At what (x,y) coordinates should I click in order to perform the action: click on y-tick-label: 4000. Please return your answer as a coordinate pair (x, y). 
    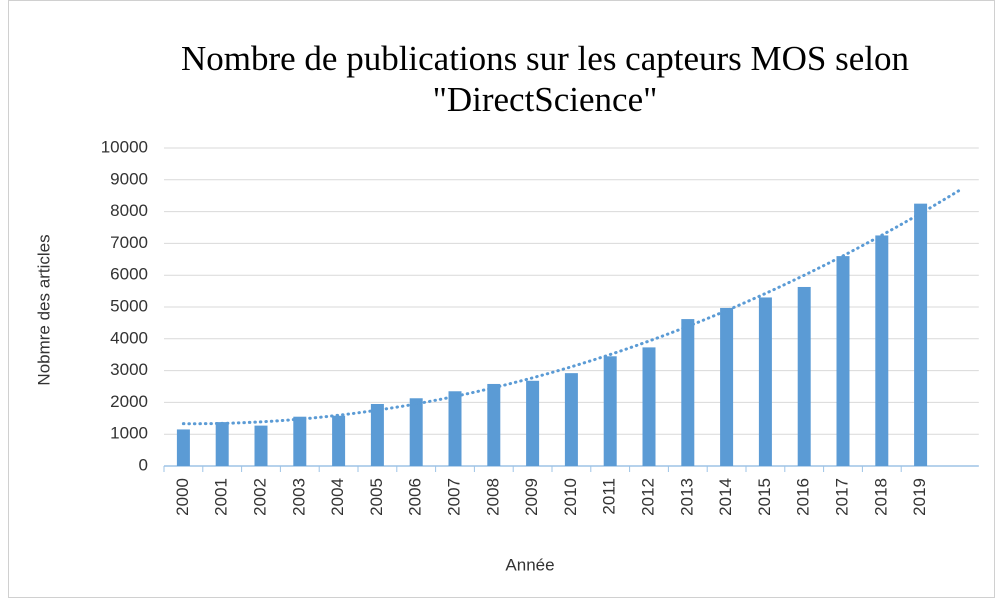
    Looking at the image, I should click on (129, 337).